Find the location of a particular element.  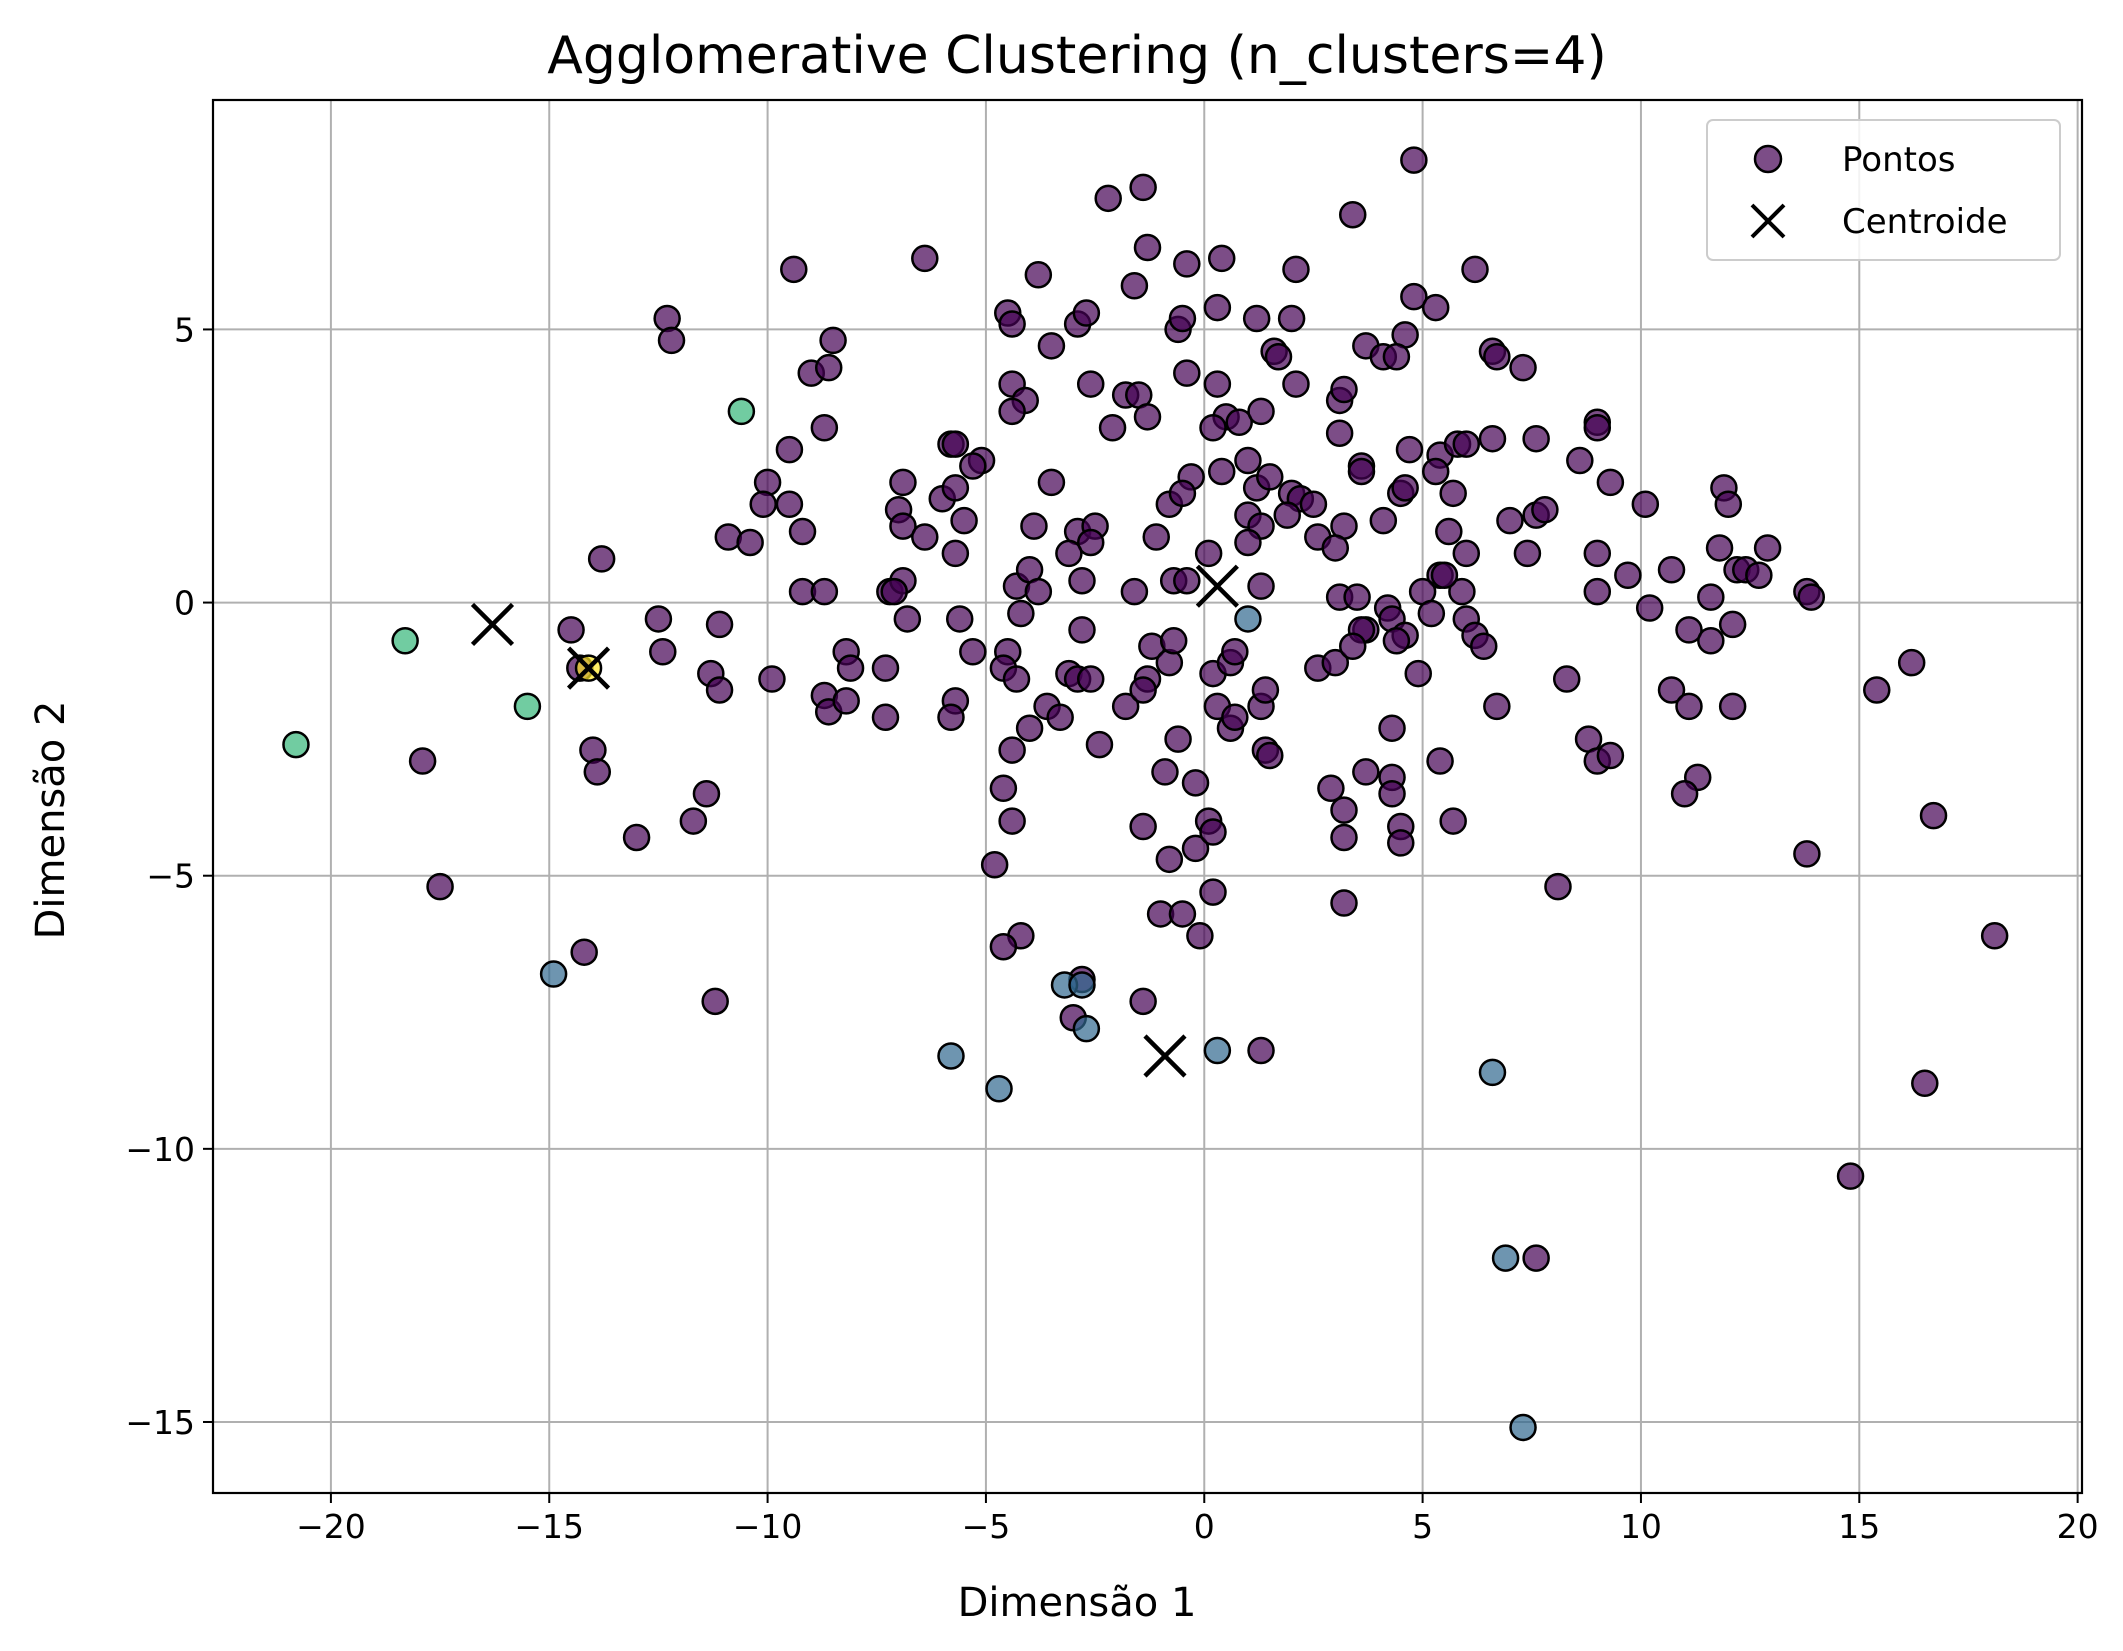

x-axis-label: Dimensão 1 is located at coordinates (1077, 1603).